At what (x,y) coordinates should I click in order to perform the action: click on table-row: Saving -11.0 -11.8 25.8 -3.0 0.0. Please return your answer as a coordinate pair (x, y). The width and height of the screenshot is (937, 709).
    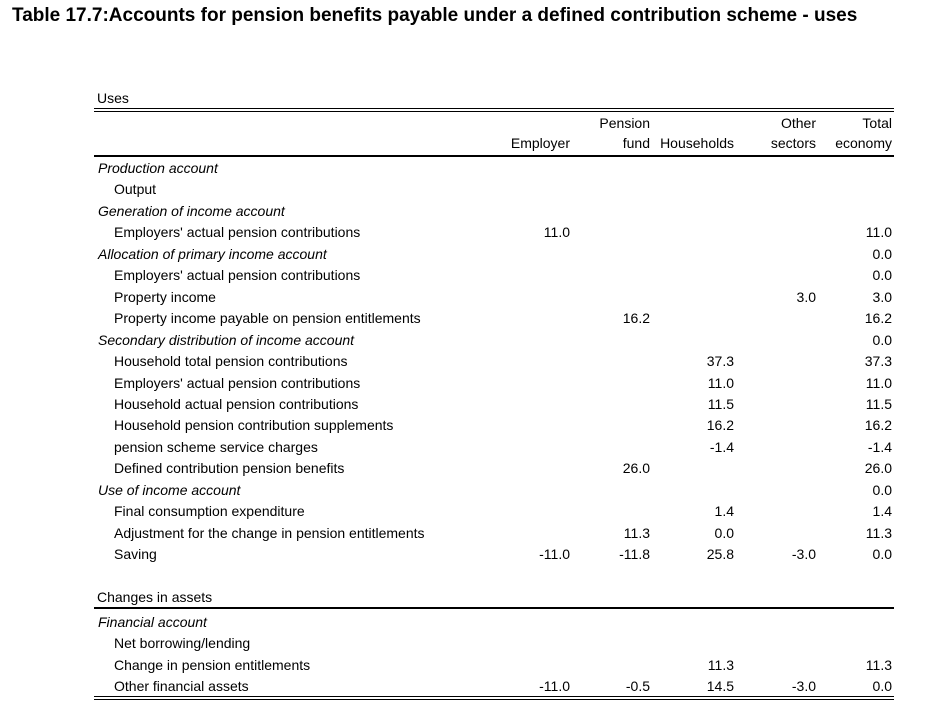
    Looking at the image, I should click on (468, 554).